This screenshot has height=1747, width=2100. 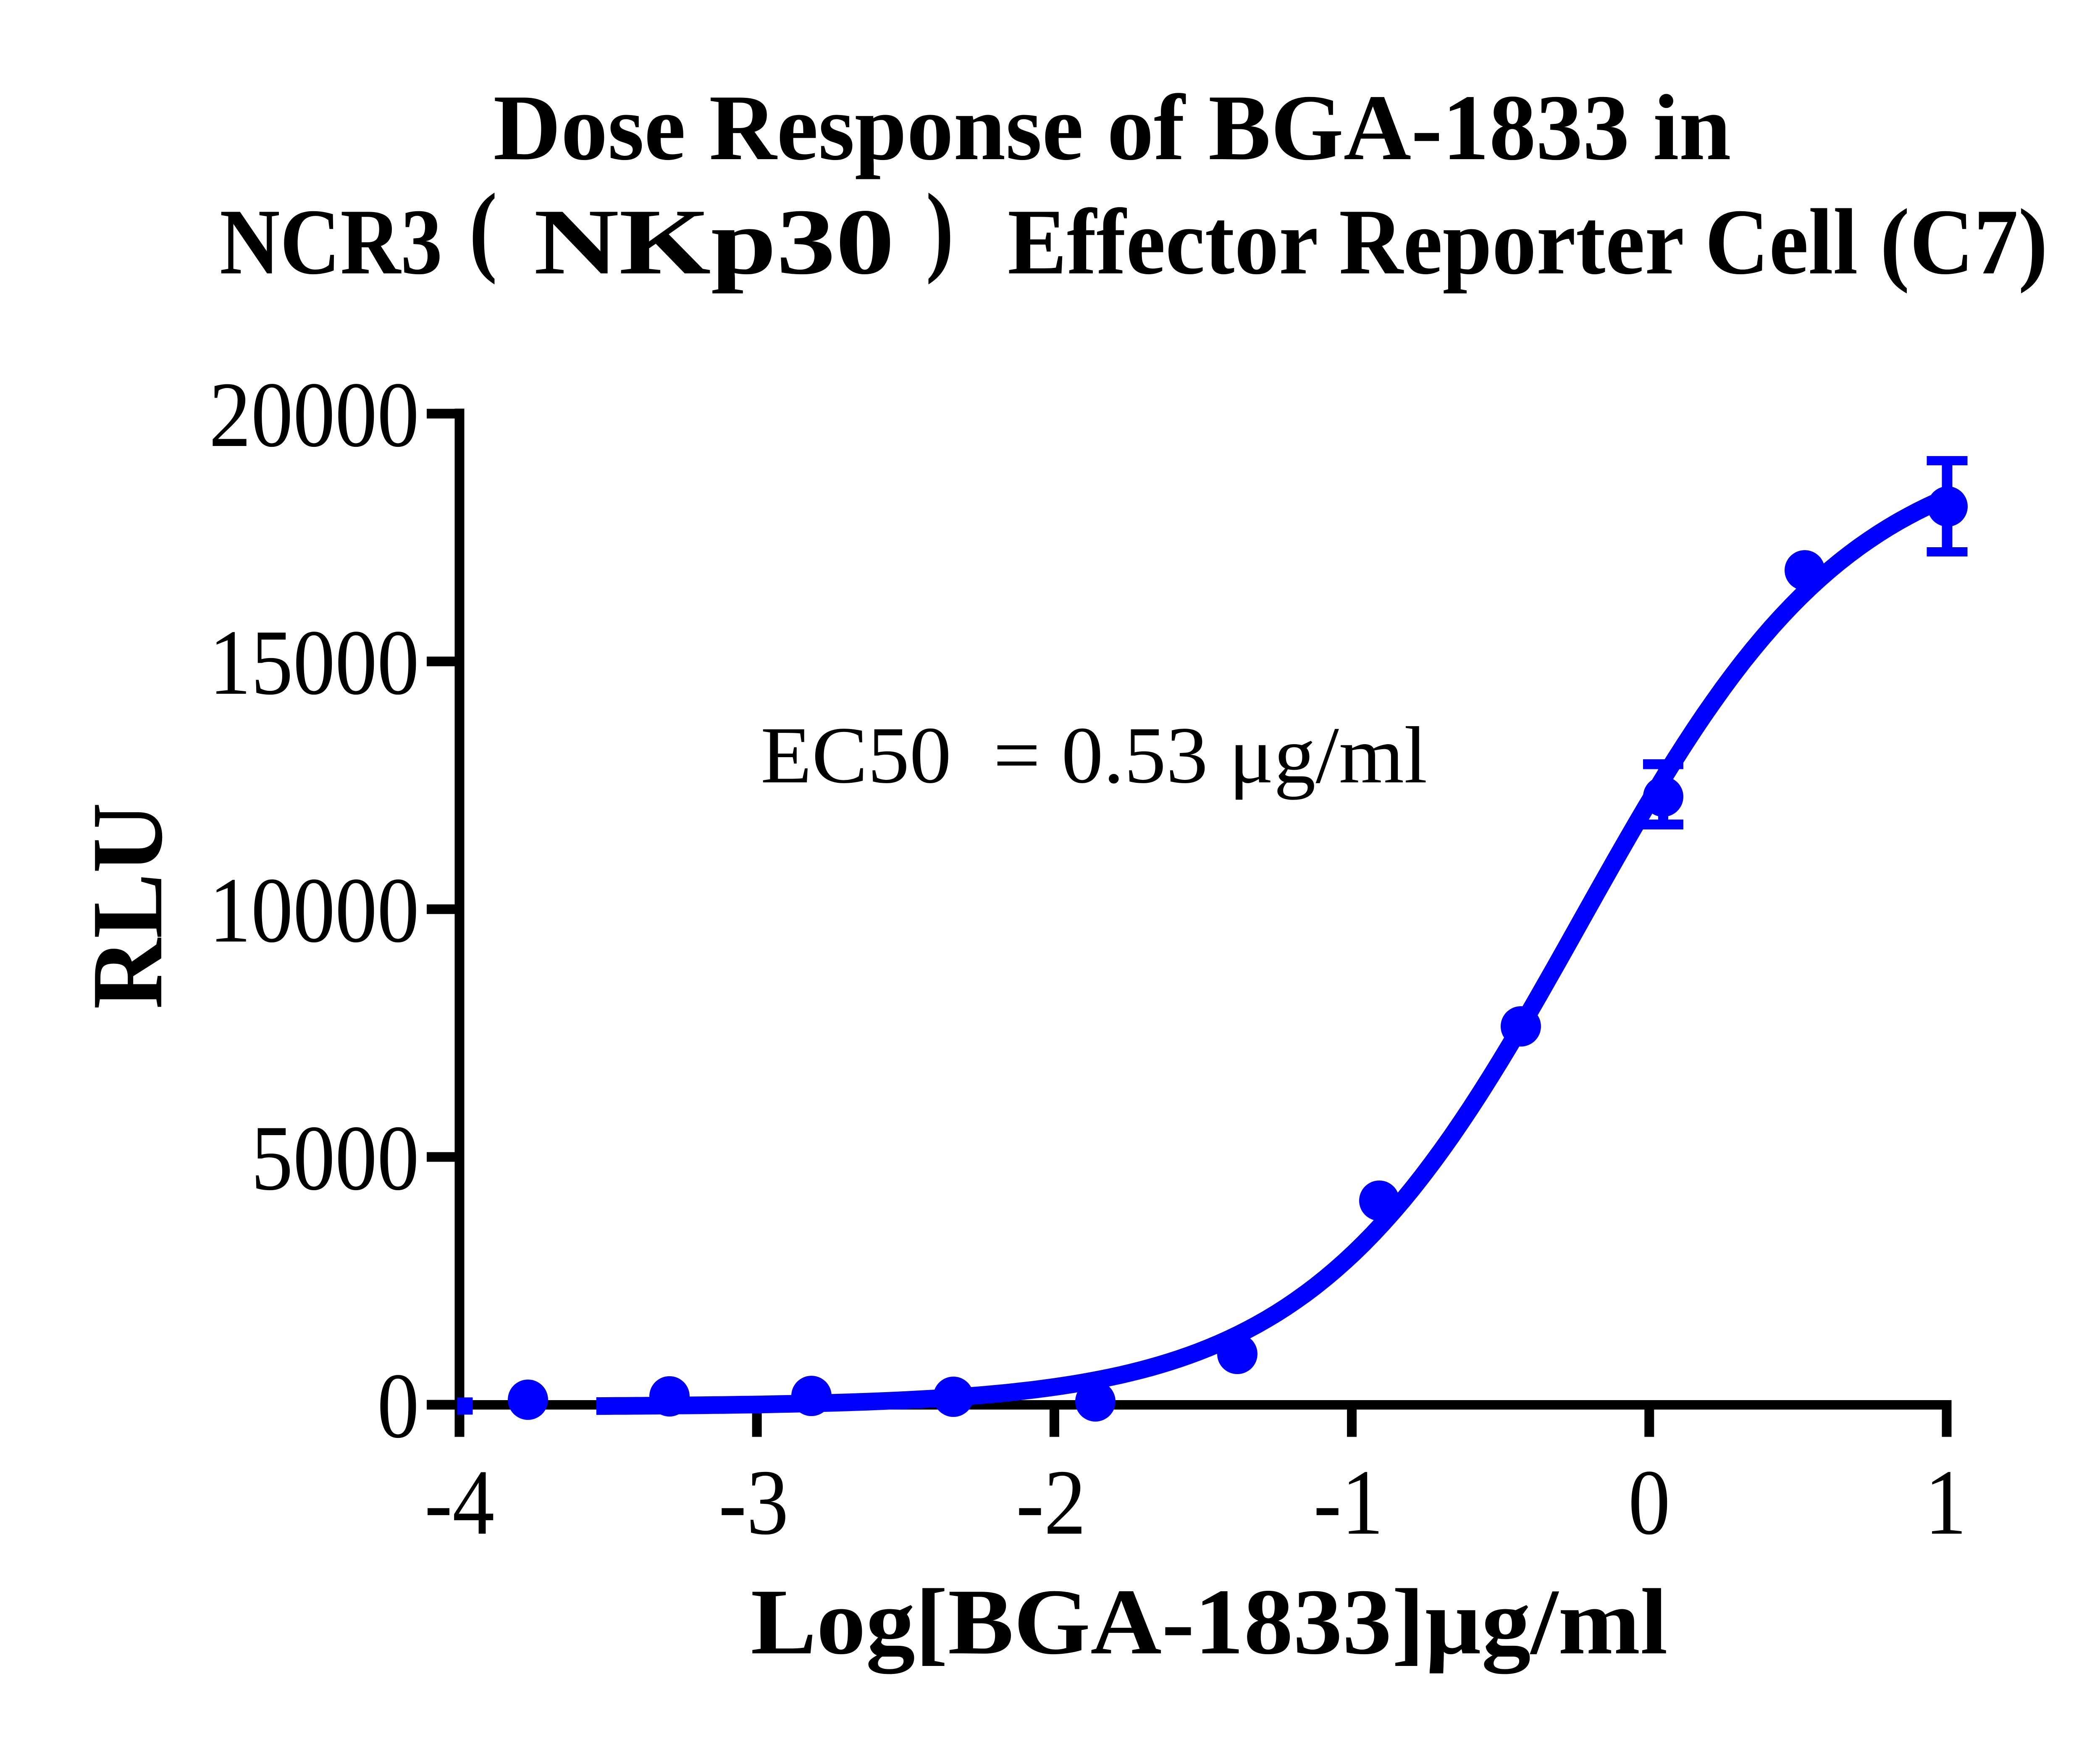 I want to click on svg-text: Log[BGA-1833]µg/ml, so click(x=1209, y=1622).